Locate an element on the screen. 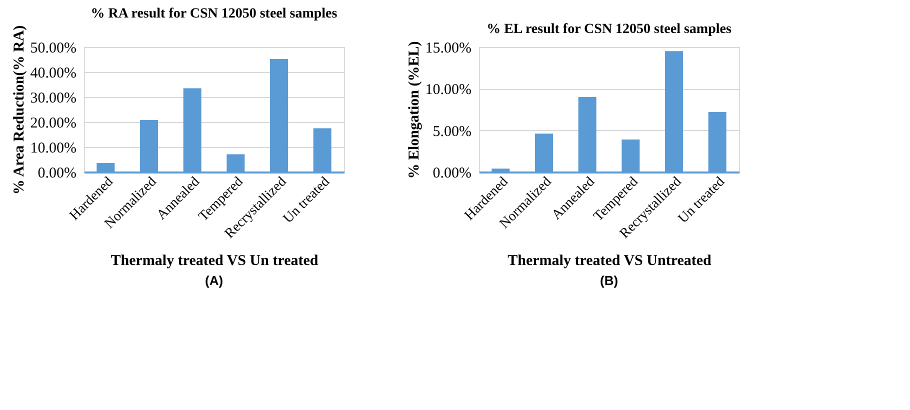  y-tick-label: 5.00% is located at coordinates (452, 132).